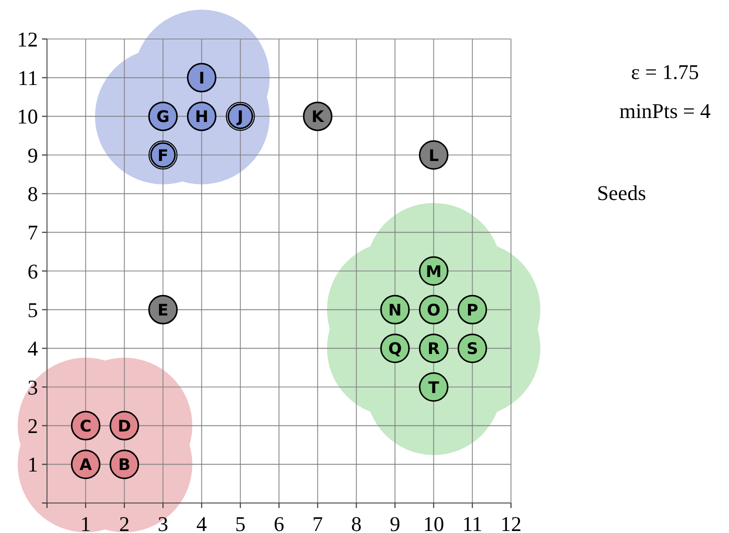 The height and width of the screenshot is (533, 729). I want to click on annotation: A, so click(85, 464).